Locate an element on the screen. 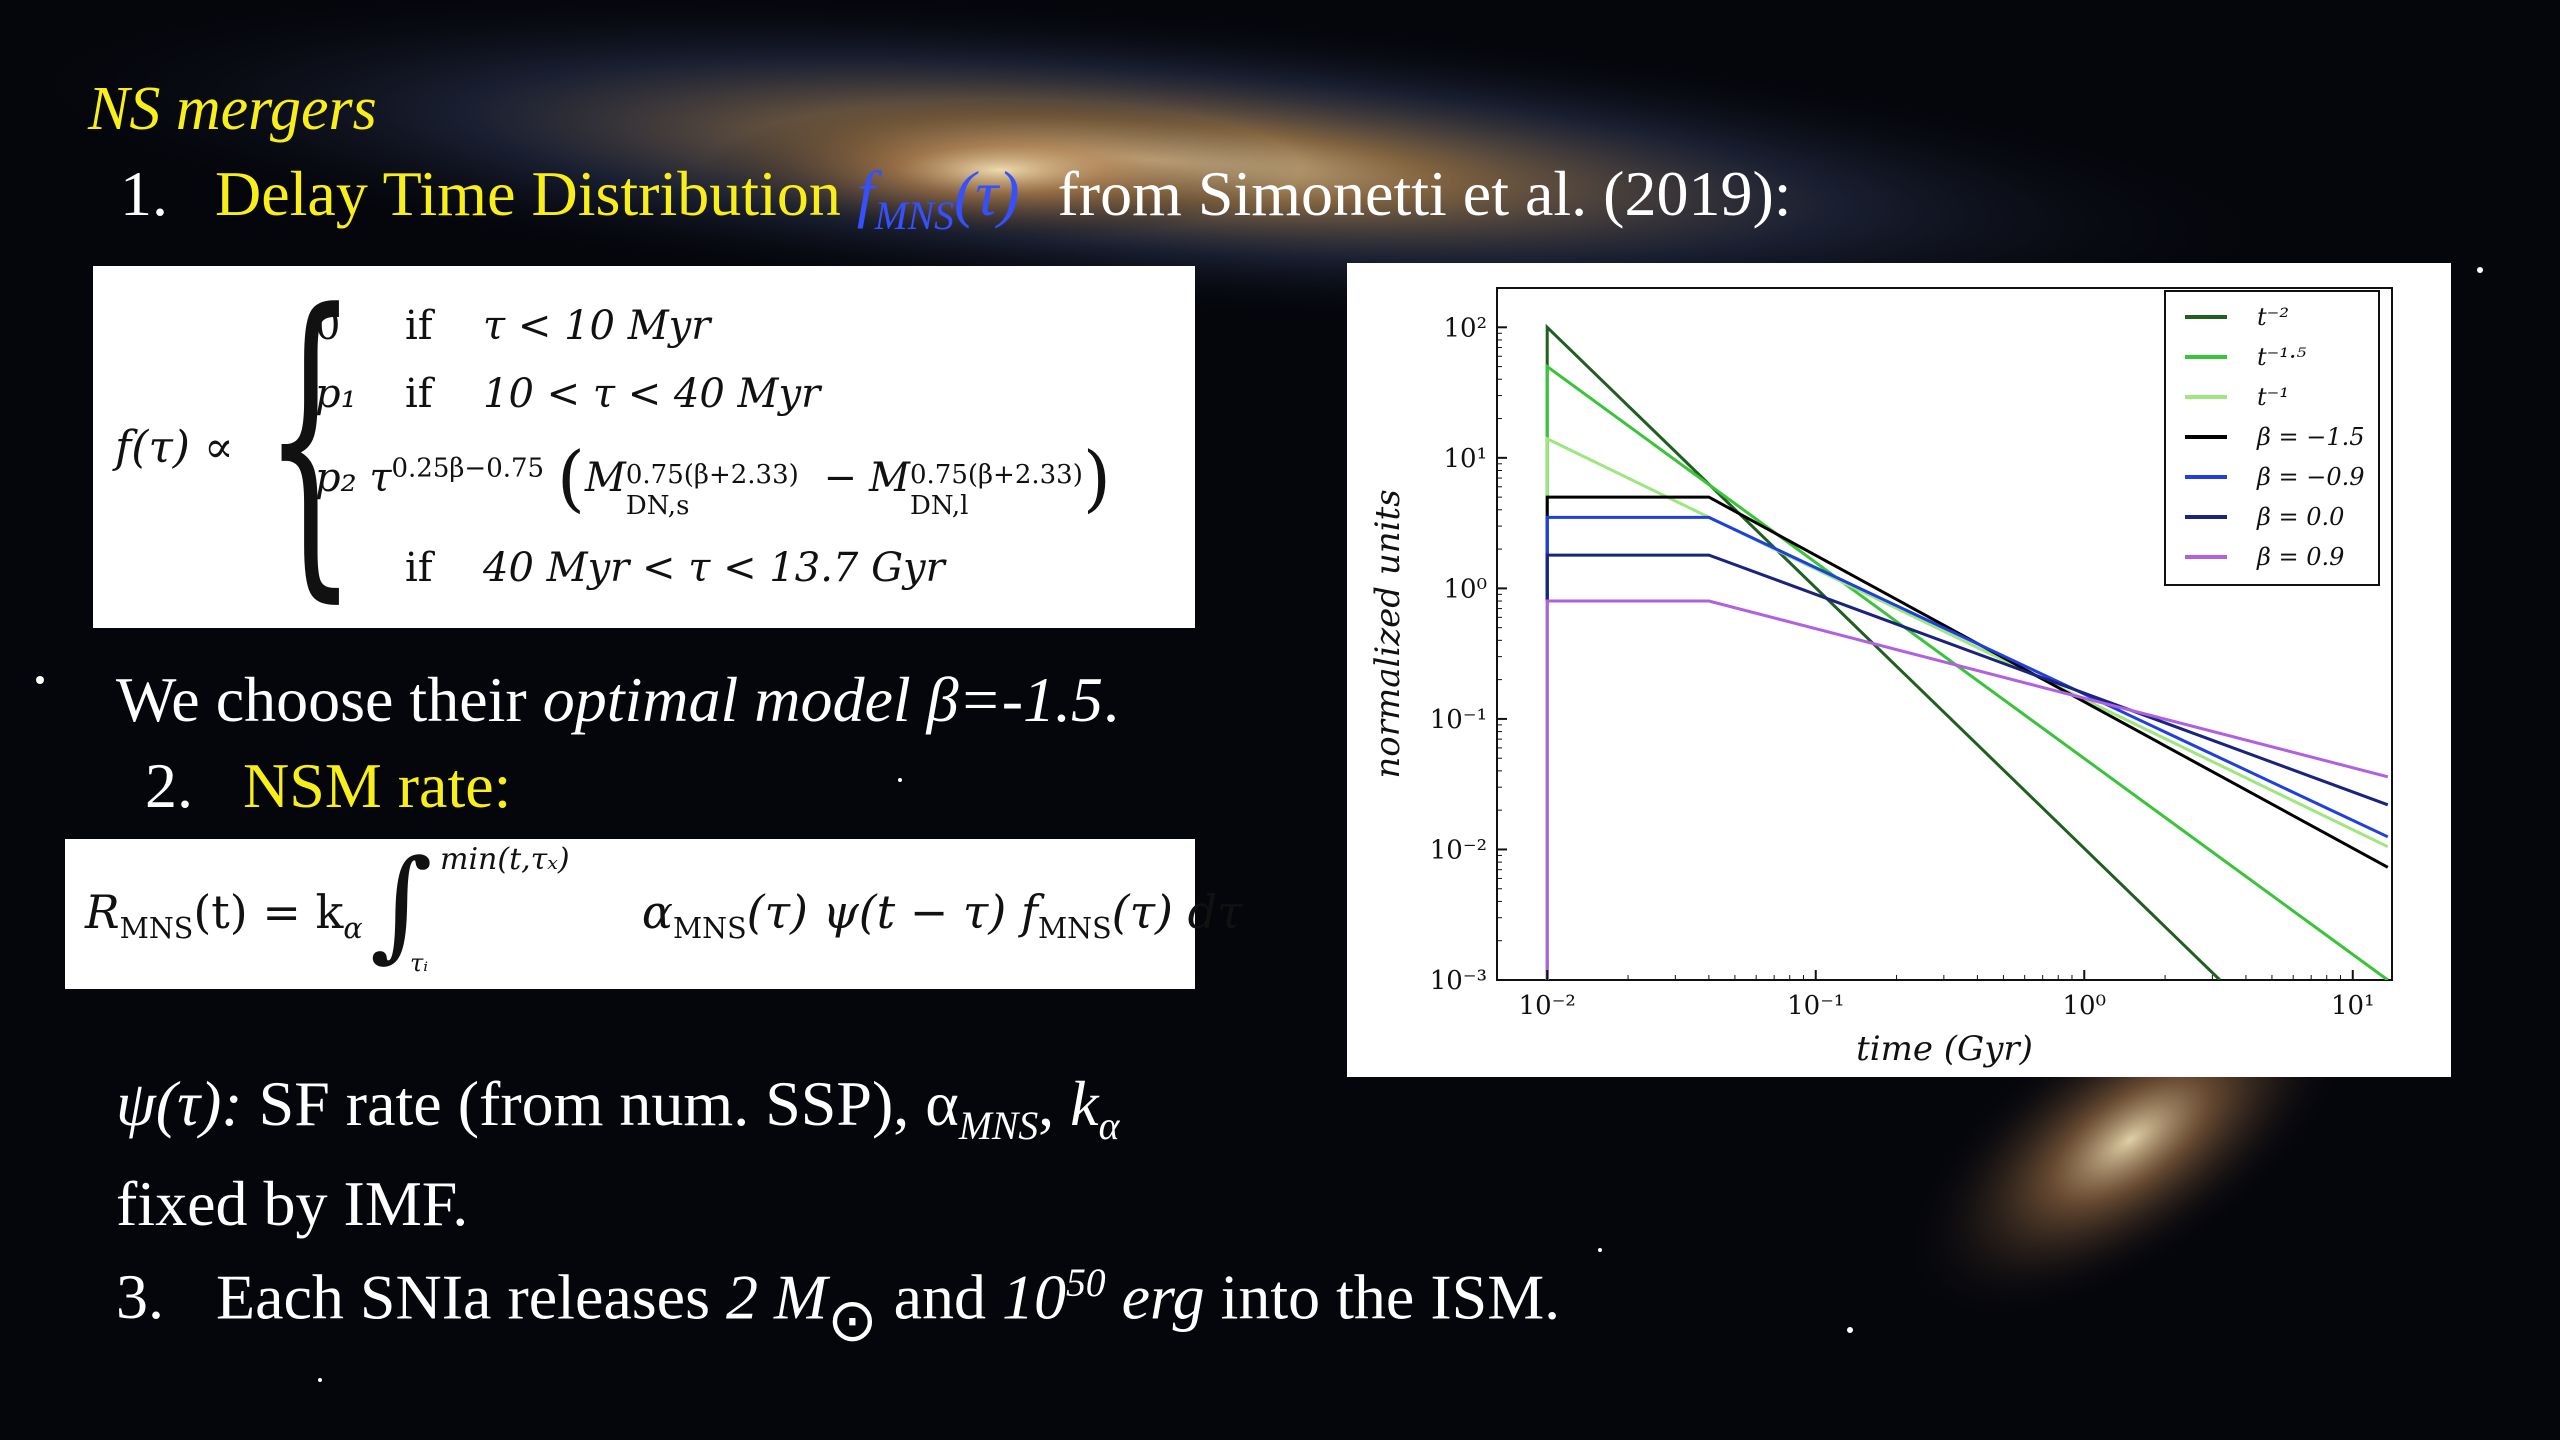 The height and width of the screenshot is (1440, 2560). legend-label-3: β = −1.5 is located at coordinates (2310, 437).